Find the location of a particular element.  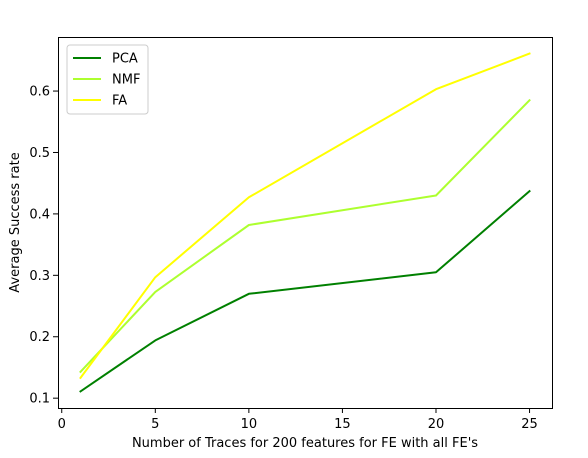

legend-label-fa: FA is located at coordinates (119, 101).